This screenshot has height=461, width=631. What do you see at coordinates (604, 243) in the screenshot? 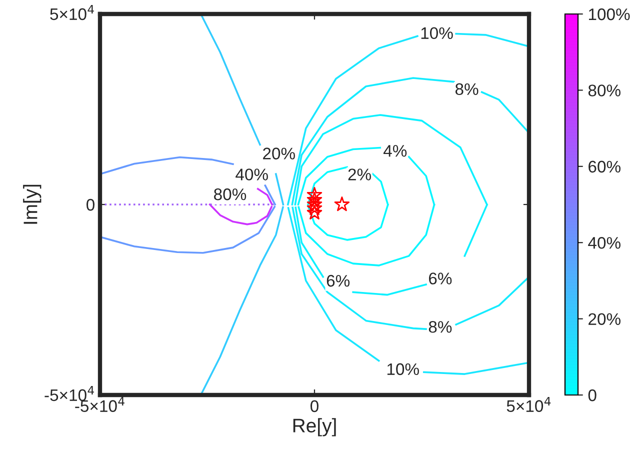
I see `color-bar-label: 40%` at bounding box center [604, 243].